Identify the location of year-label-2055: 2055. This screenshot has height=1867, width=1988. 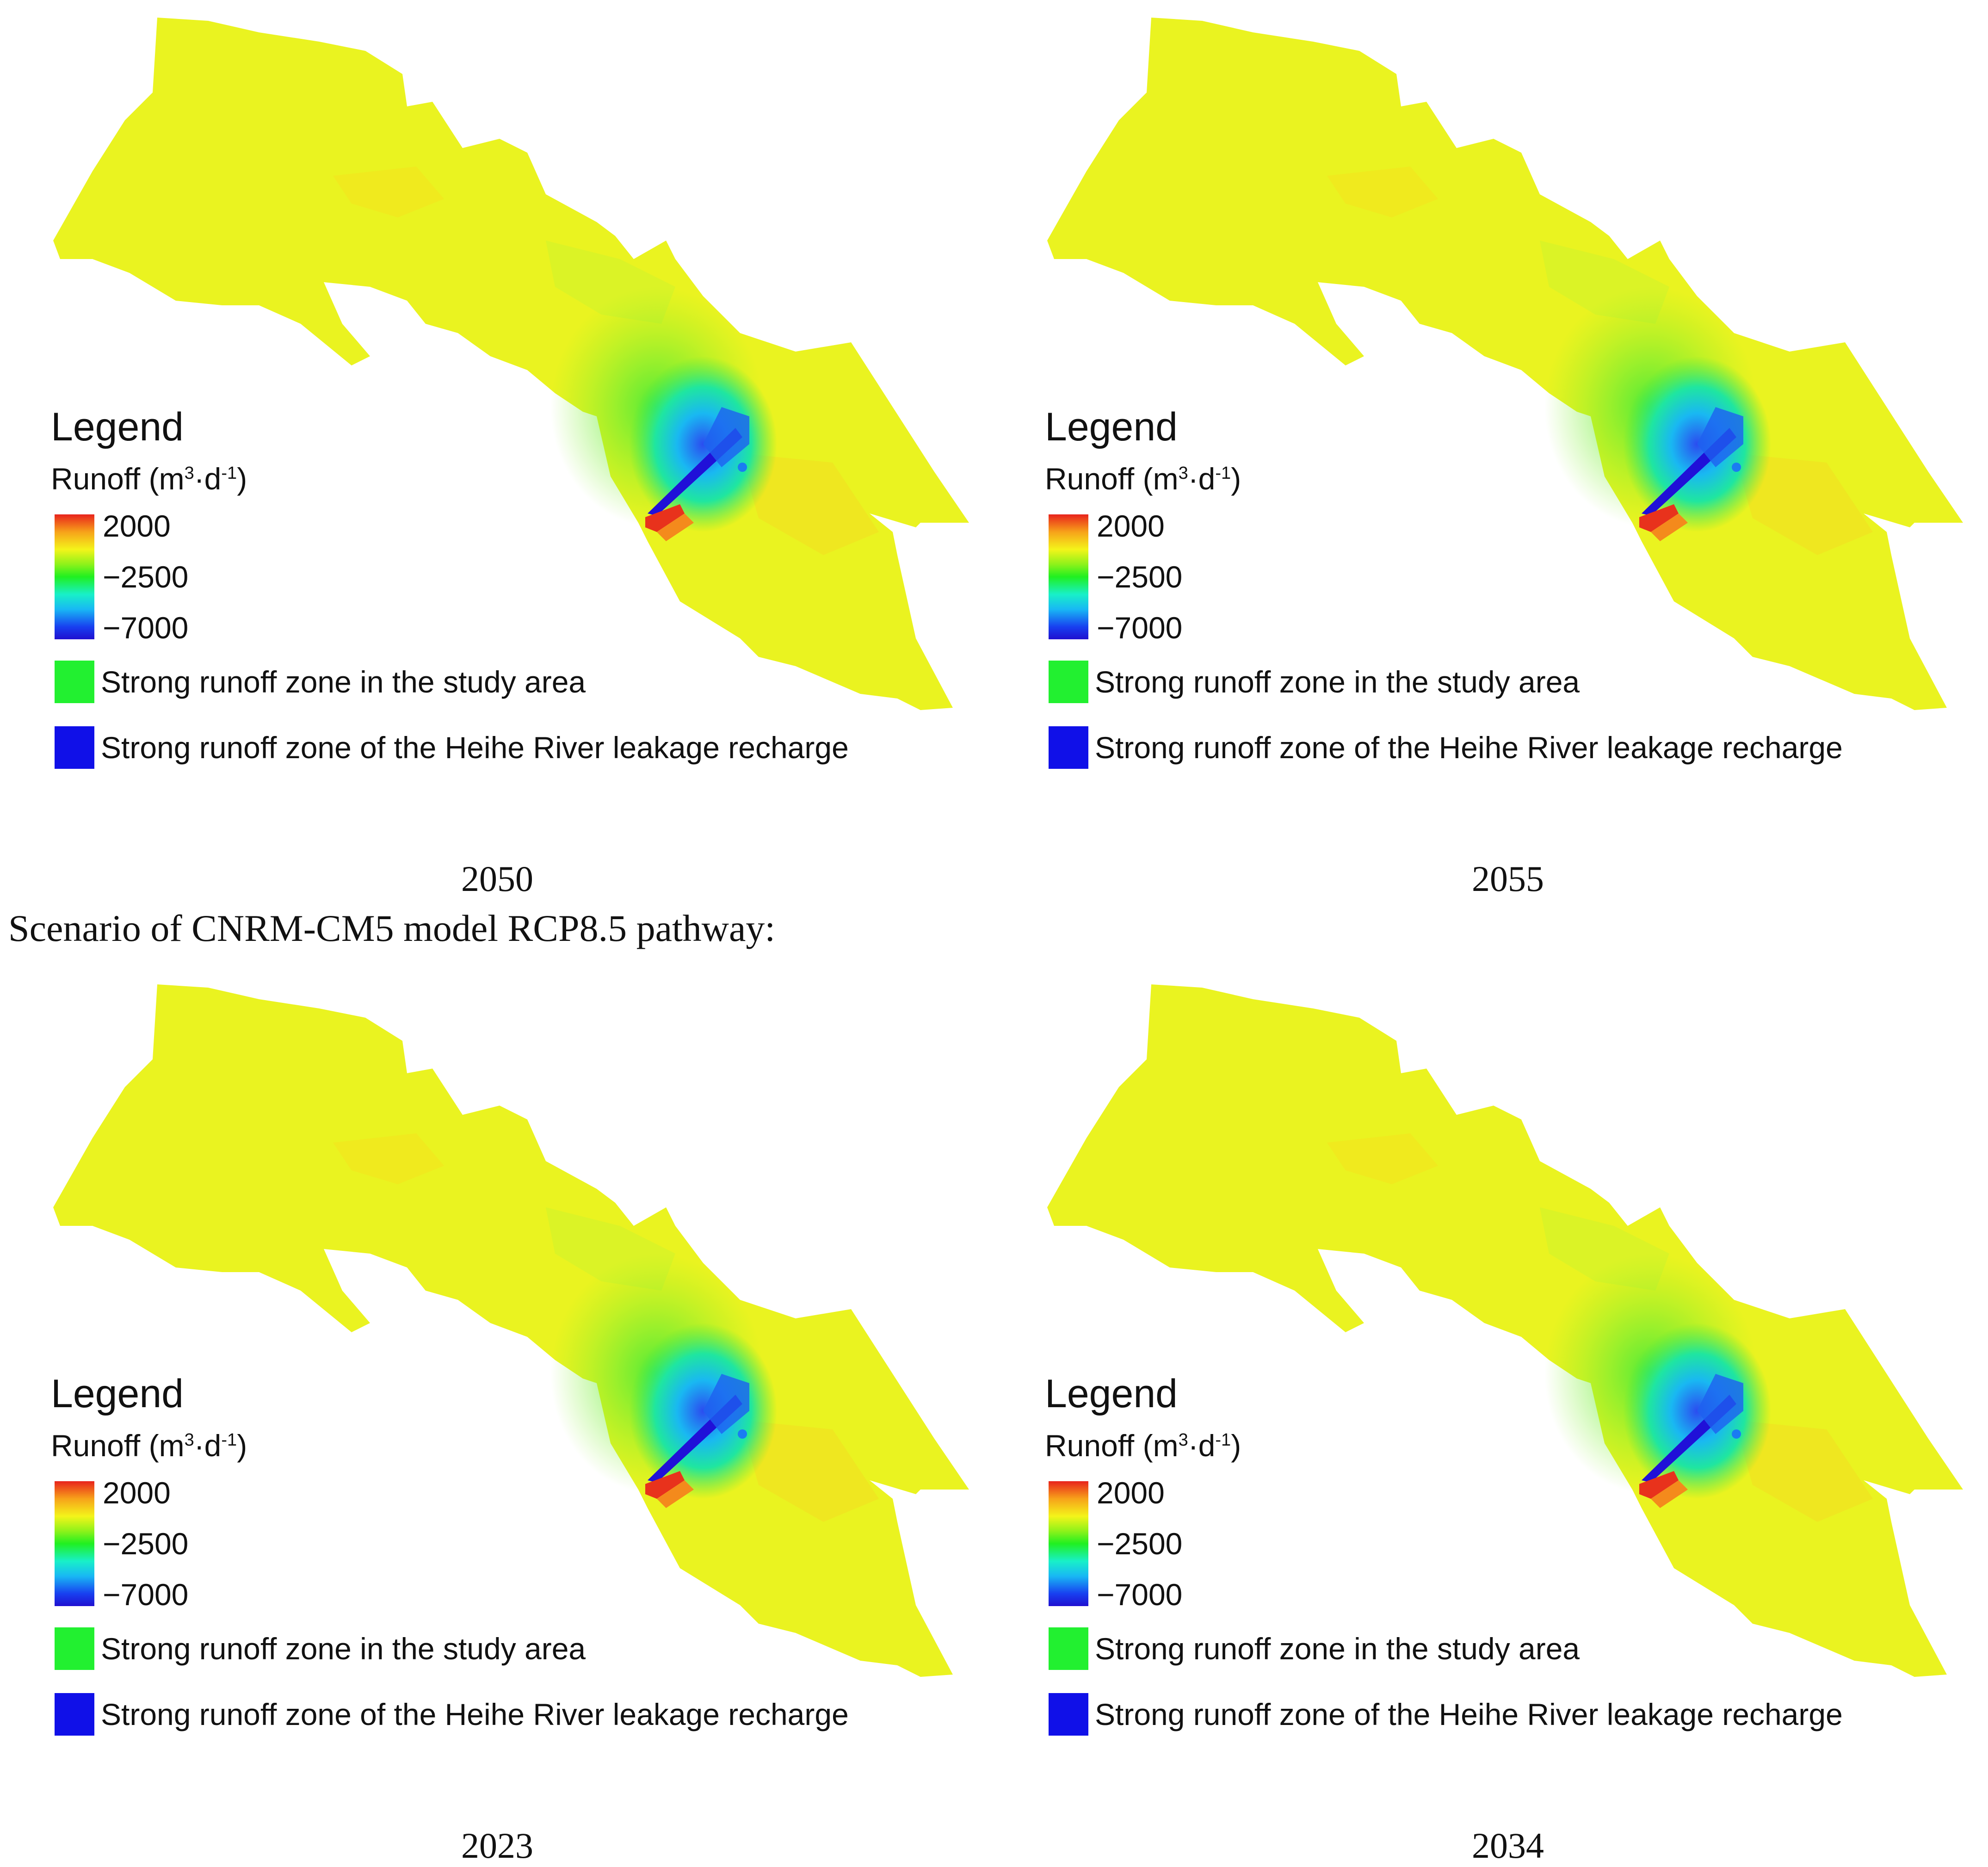
(1508, 879).